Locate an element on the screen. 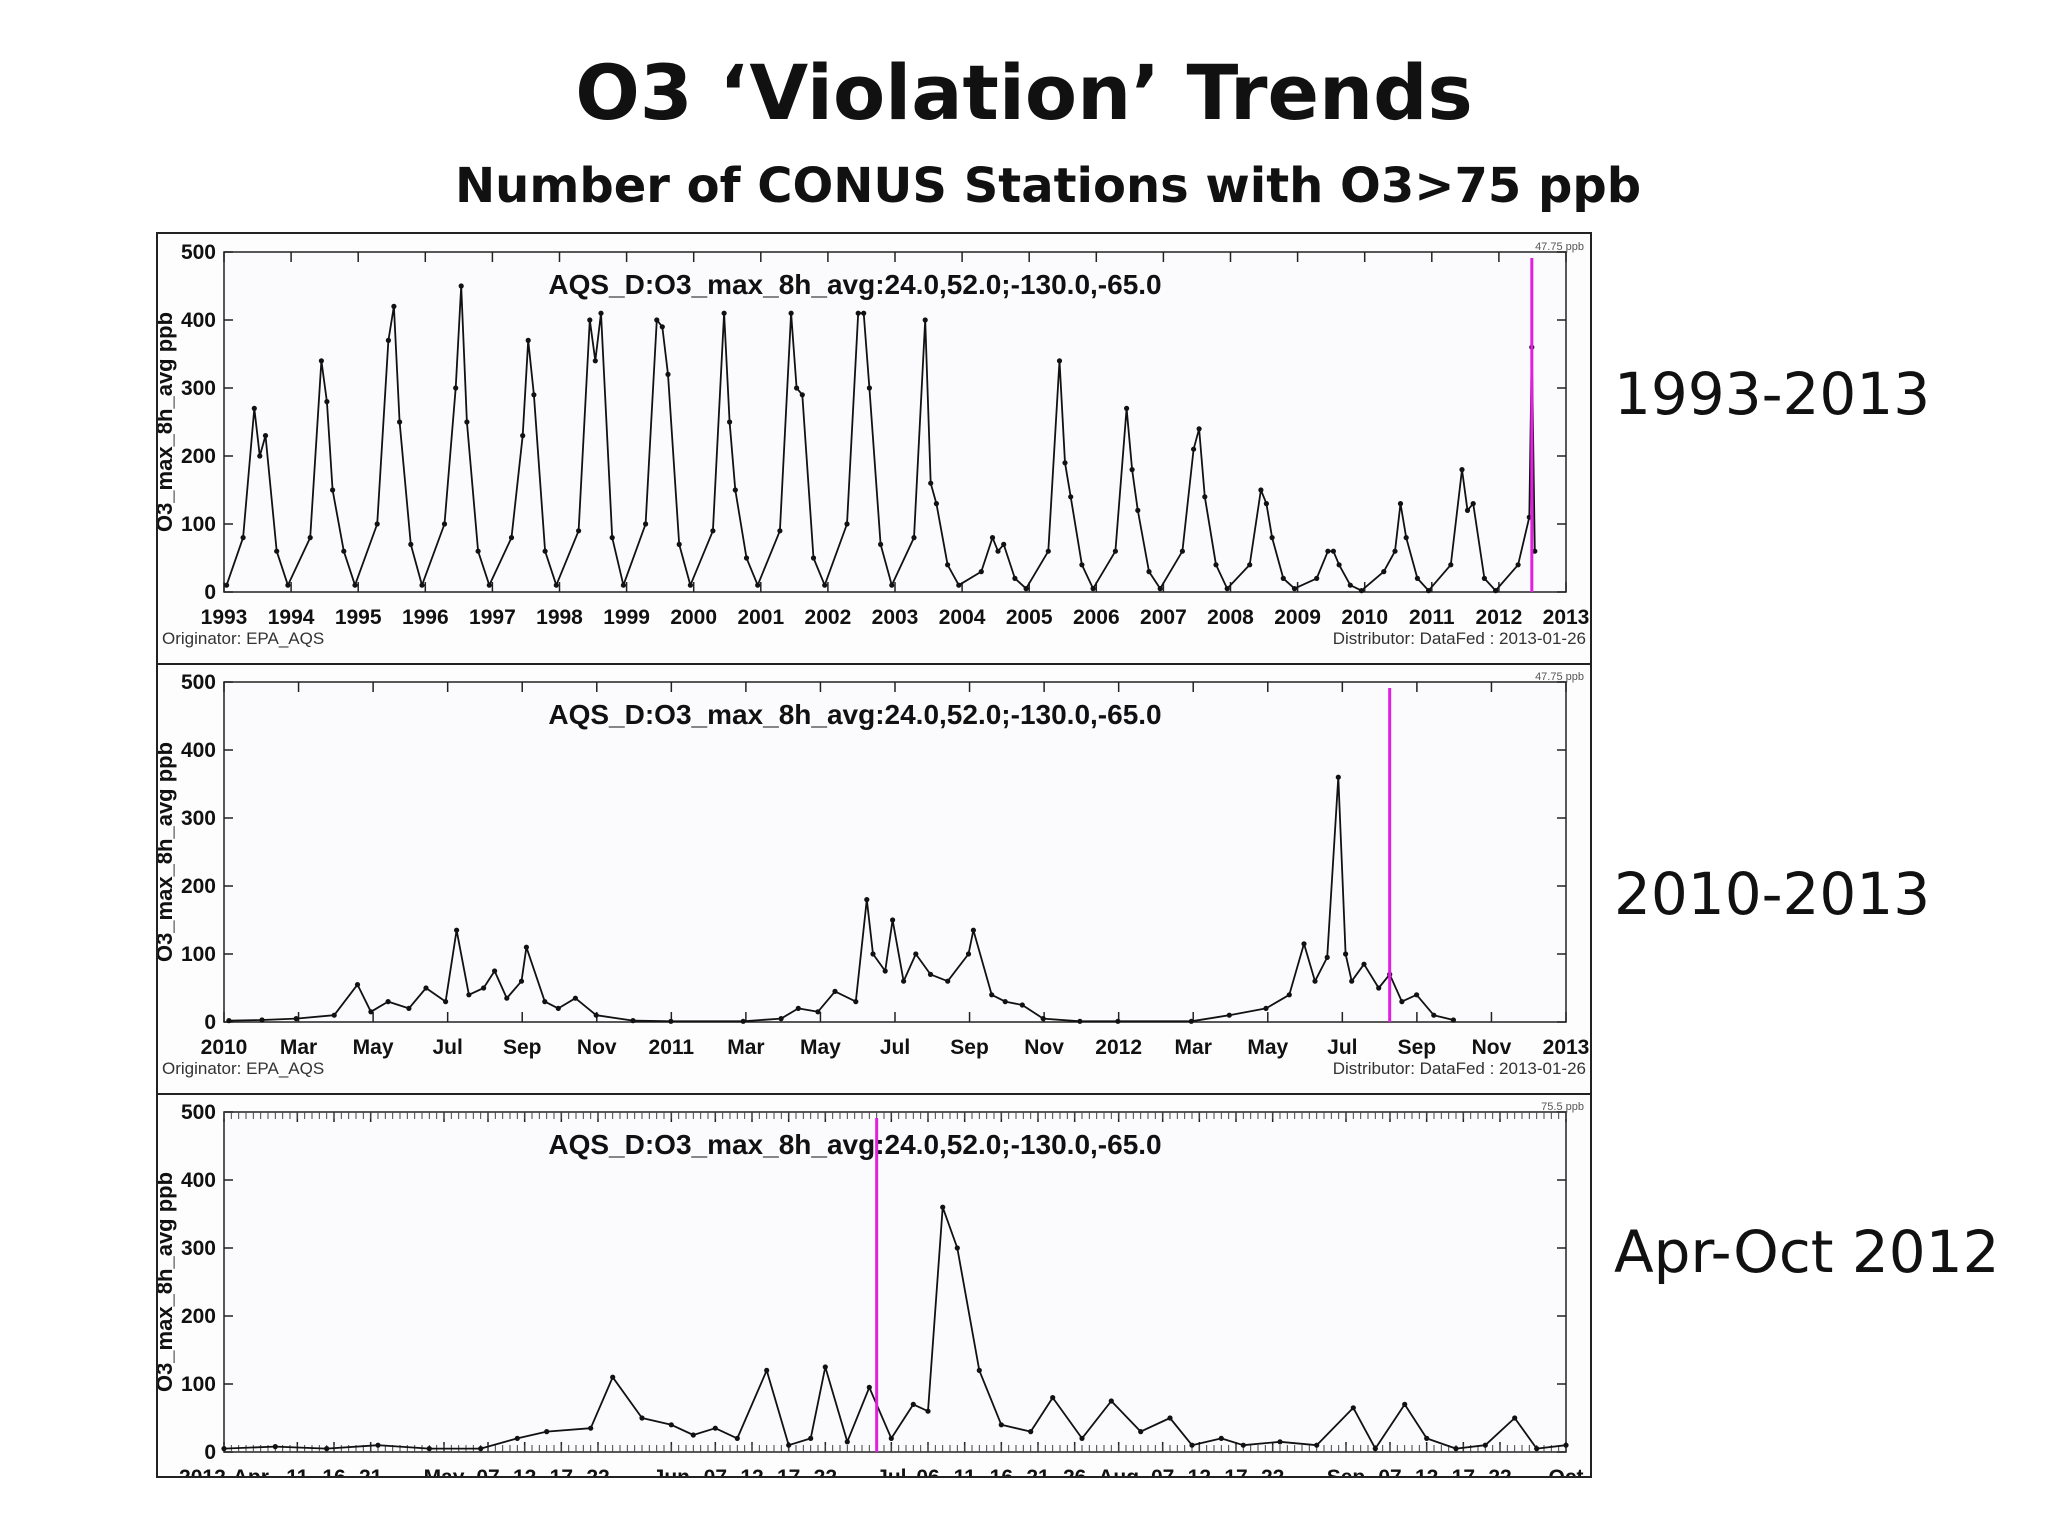 This screenshot has width=2048, height=1536. side-label-3: Apr-Oct 2012 is located at coordinates (1807, 1252).